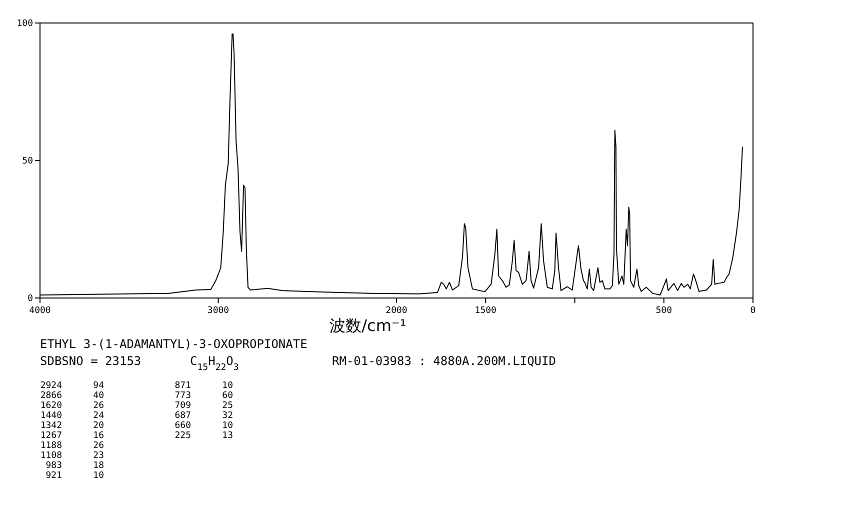 This screenshot has height=510, width=850. Describe the element at coordinates (72, 456) in the screenshot. I see `text: 1108 23` at that location.